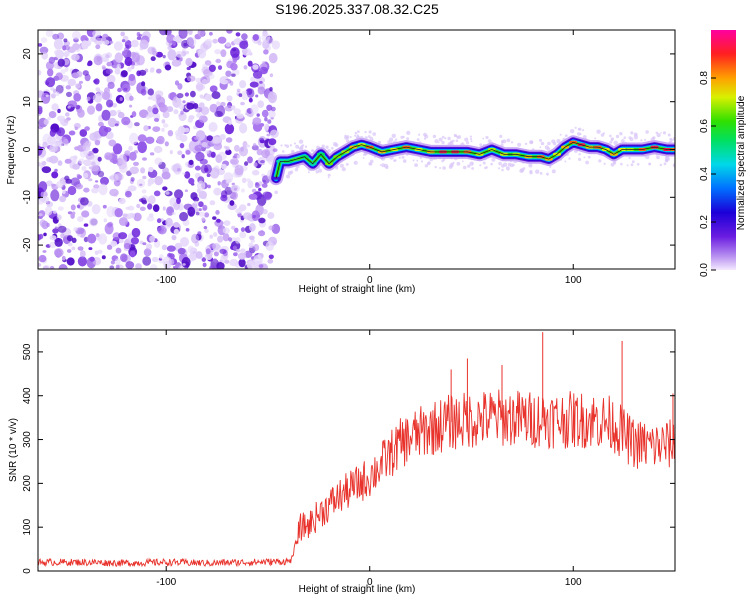  What do you see at coordinates (357, 9) in the screenshot?
I see `chart-title: S196.2025.337.08.32.C25` at bounding box center [357, 9].